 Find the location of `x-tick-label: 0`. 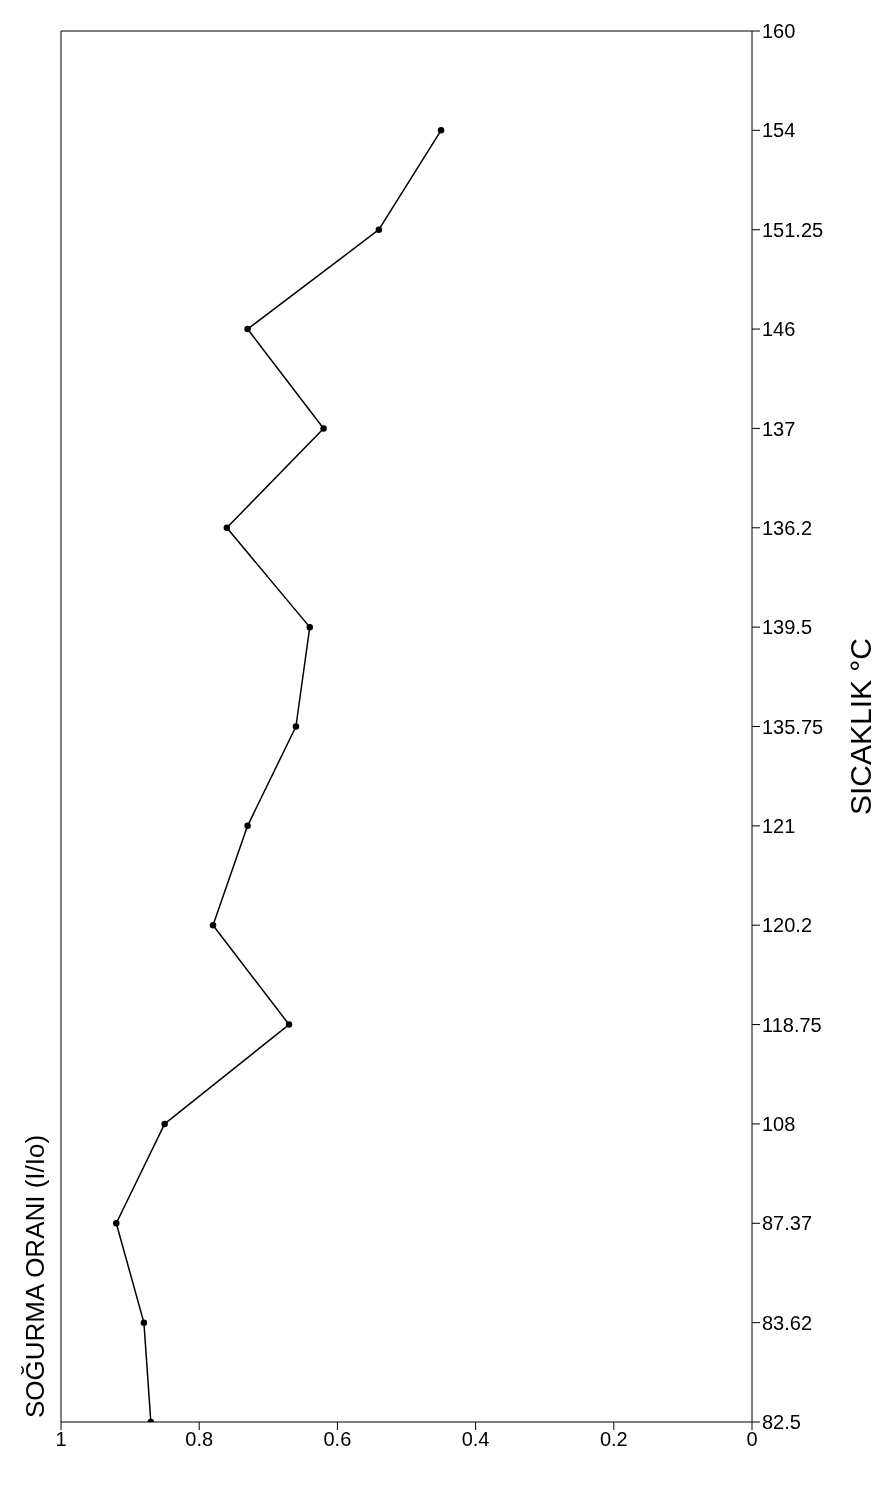

x-tick-label: 0 is located at coordinates (752, 1439).